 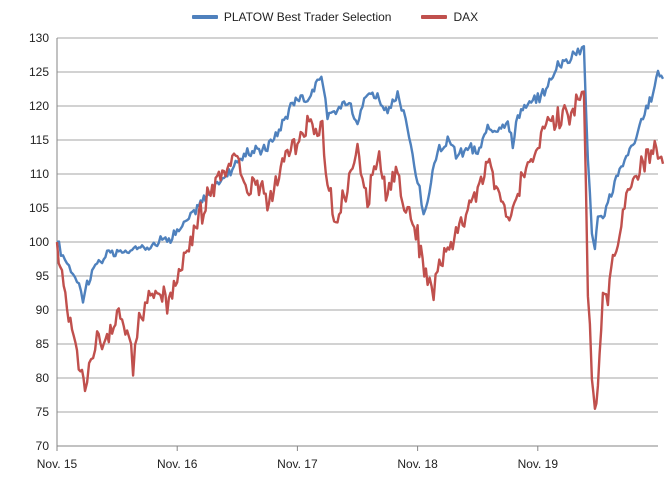 I want to click on legend-item-platow: PLATOW Best Trader Selection, so click(x=291, y=17).